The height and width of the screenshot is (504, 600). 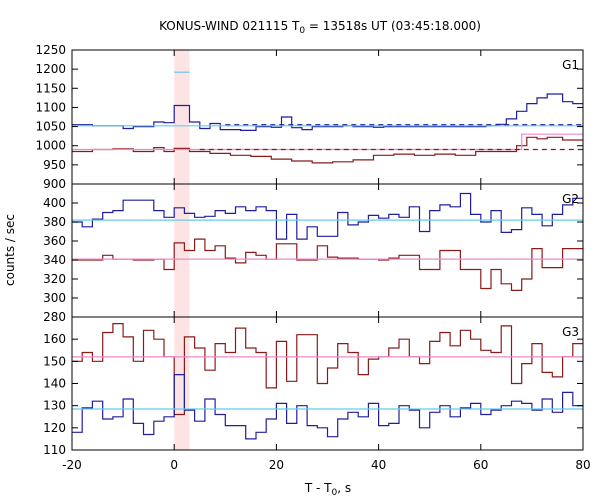 I want to click on y-tick-label: 360, so click(x=54, y=241).